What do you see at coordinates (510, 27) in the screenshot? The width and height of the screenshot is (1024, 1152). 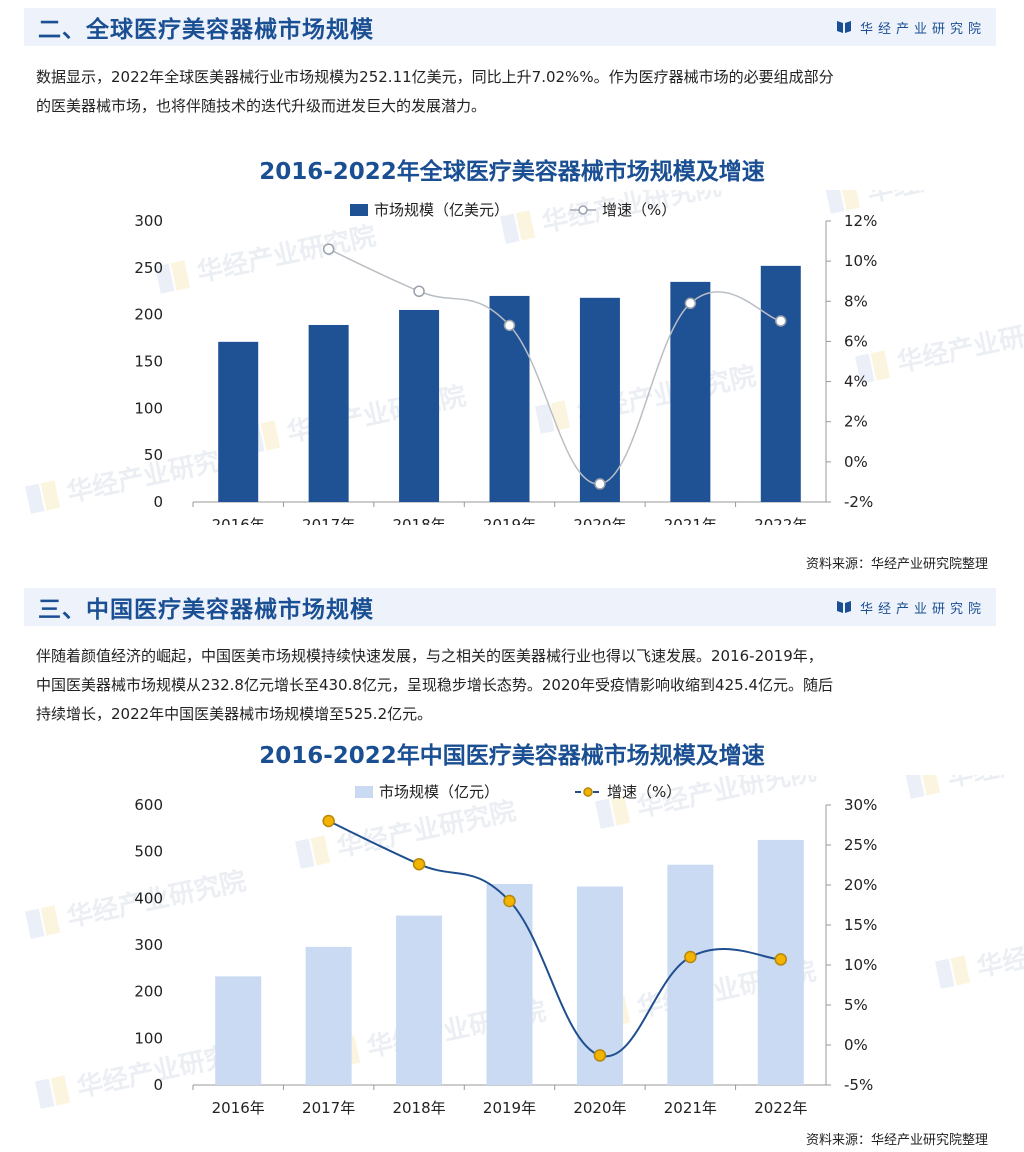 I see `section-header-global: 二、全球医疗美容器械市场规模 华经产业研究院` at bounding box center [510, 27].